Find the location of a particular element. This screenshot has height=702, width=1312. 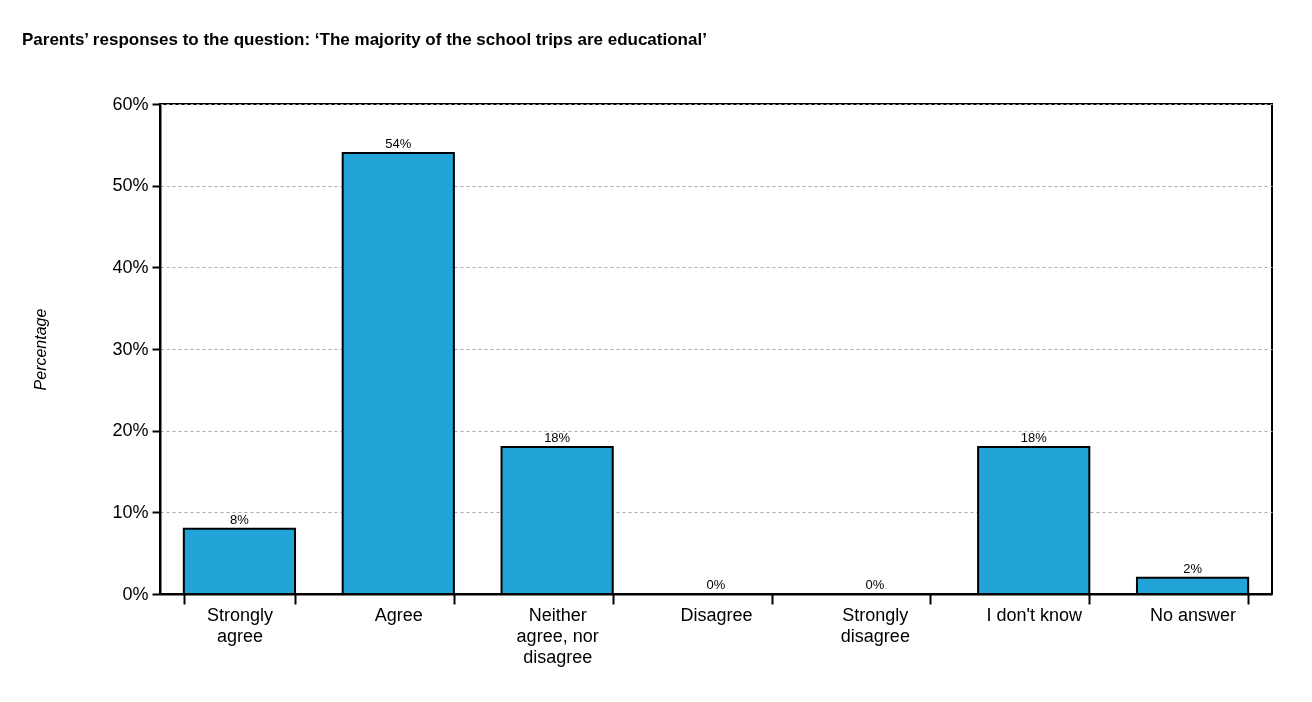

x-tick-label: I don't know is located at coordinates (1034, 614).